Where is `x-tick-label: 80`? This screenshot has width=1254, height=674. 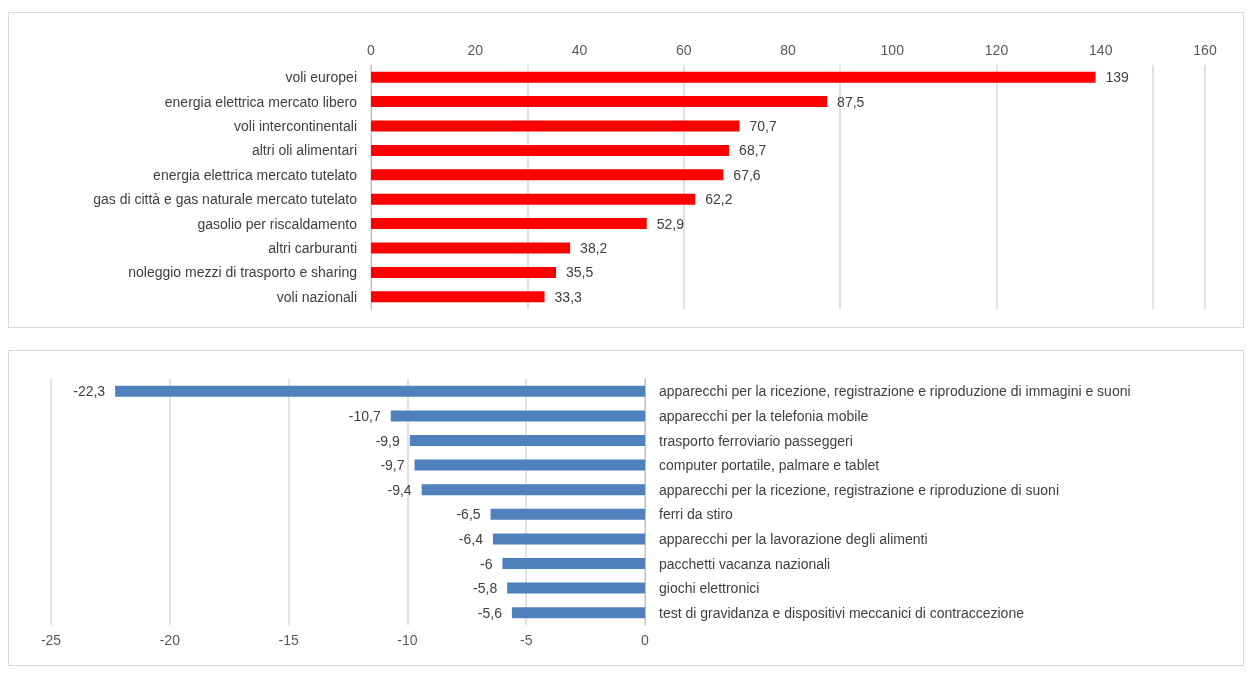 x-tick-label: 80 is located at coordinates (788, 50).